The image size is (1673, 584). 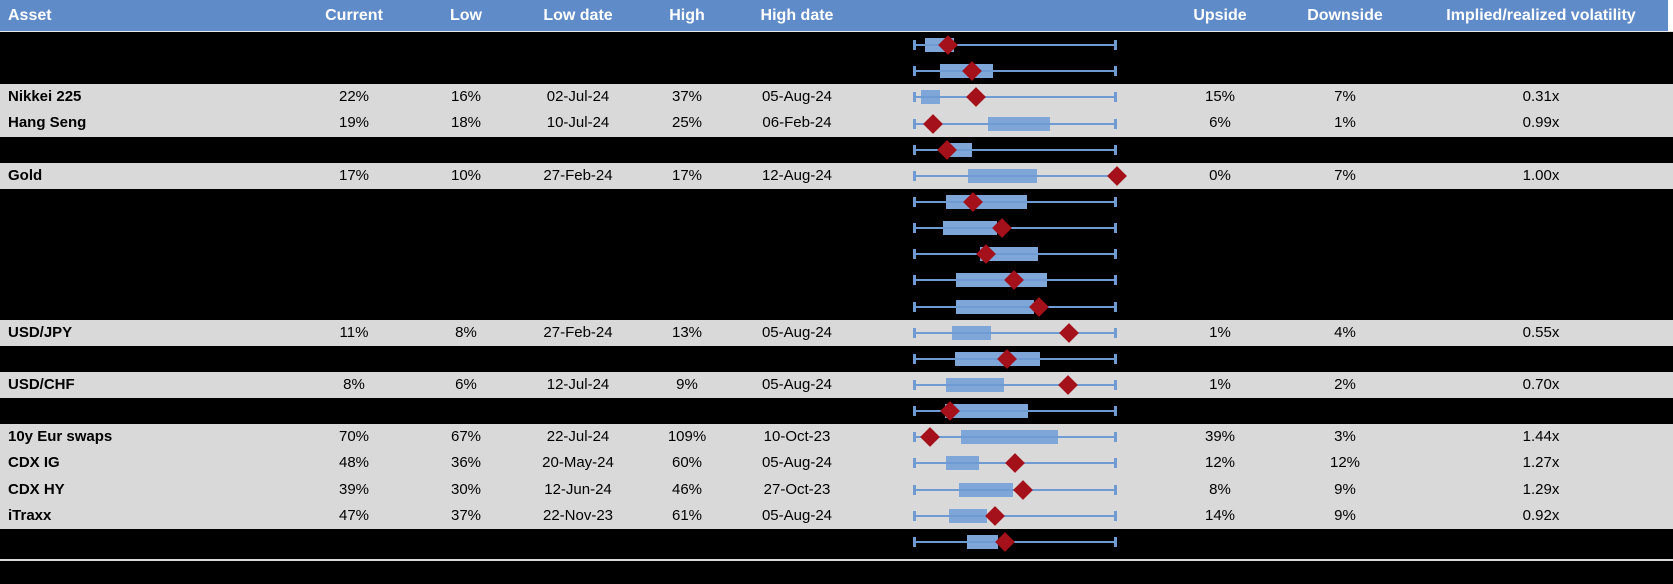 I want to click on column-header-high-date: High date, so click(x=797, y=15).